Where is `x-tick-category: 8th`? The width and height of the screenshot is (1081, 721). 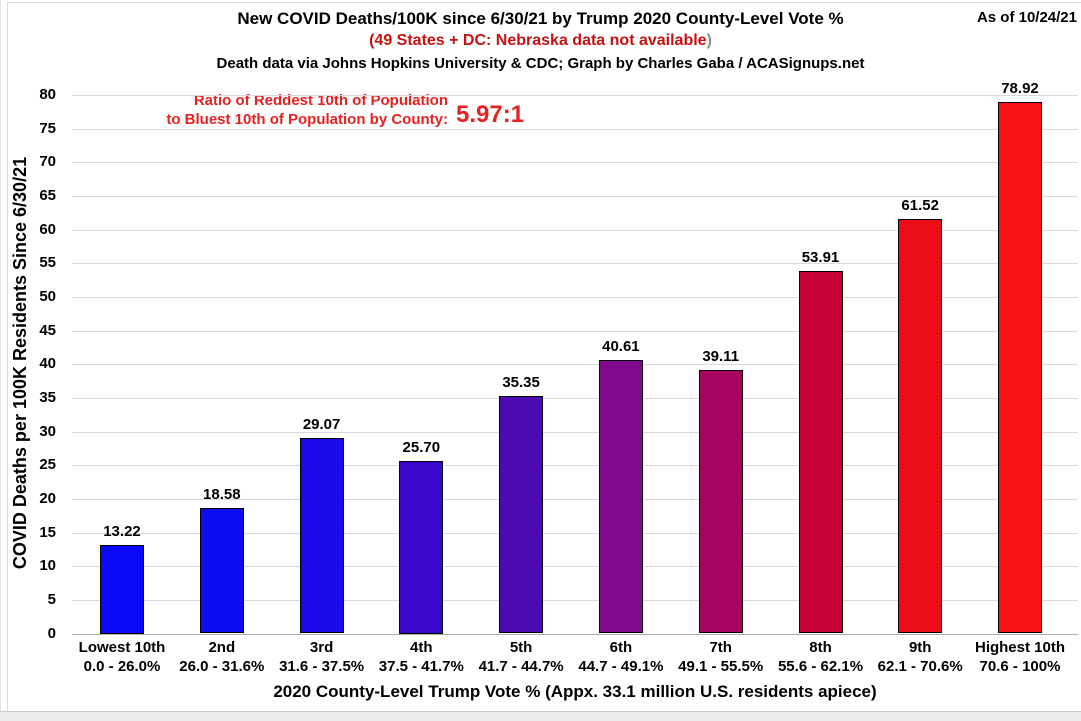
x-tick-category: 8th is located at coordinates (820, 647).